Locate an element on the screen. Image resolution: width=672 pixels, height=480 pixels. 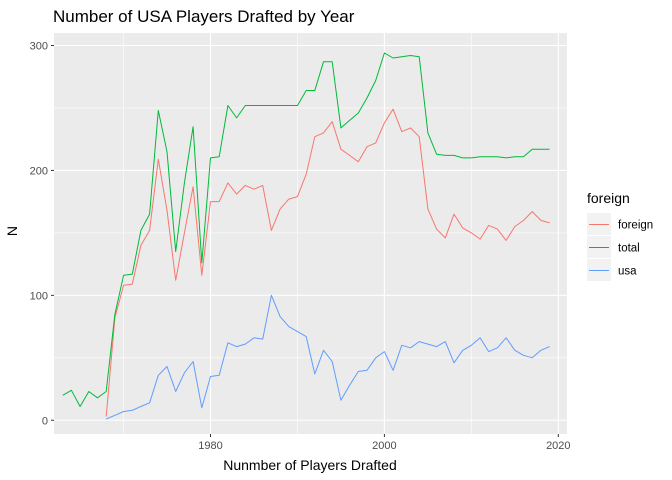
y-tick-label: 200 is located at coordinates (39, 171).